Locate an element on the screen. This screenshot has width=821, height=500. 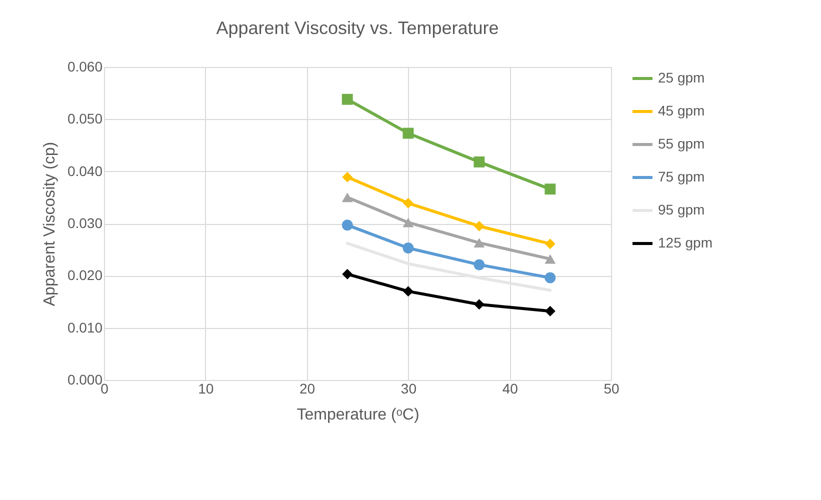
y-axis-title: Apparent Viscosity (cp) is located at coordinates (49, 224).